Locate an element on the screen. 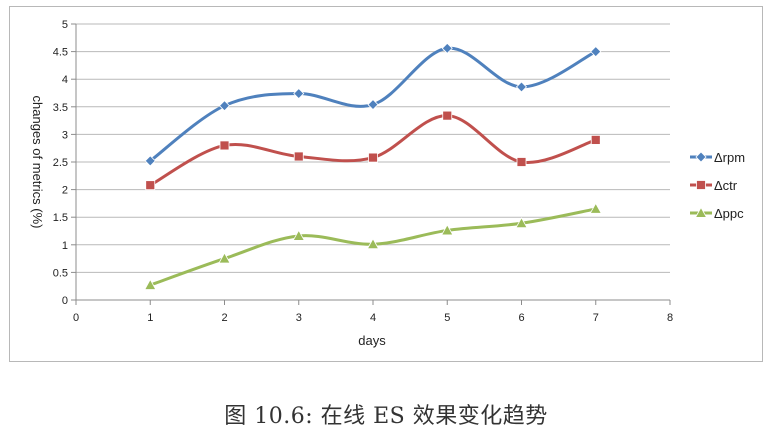 The image size is (772, 444). legend: Δrpm Δctr Δppc is located at coordinates (717, 185).